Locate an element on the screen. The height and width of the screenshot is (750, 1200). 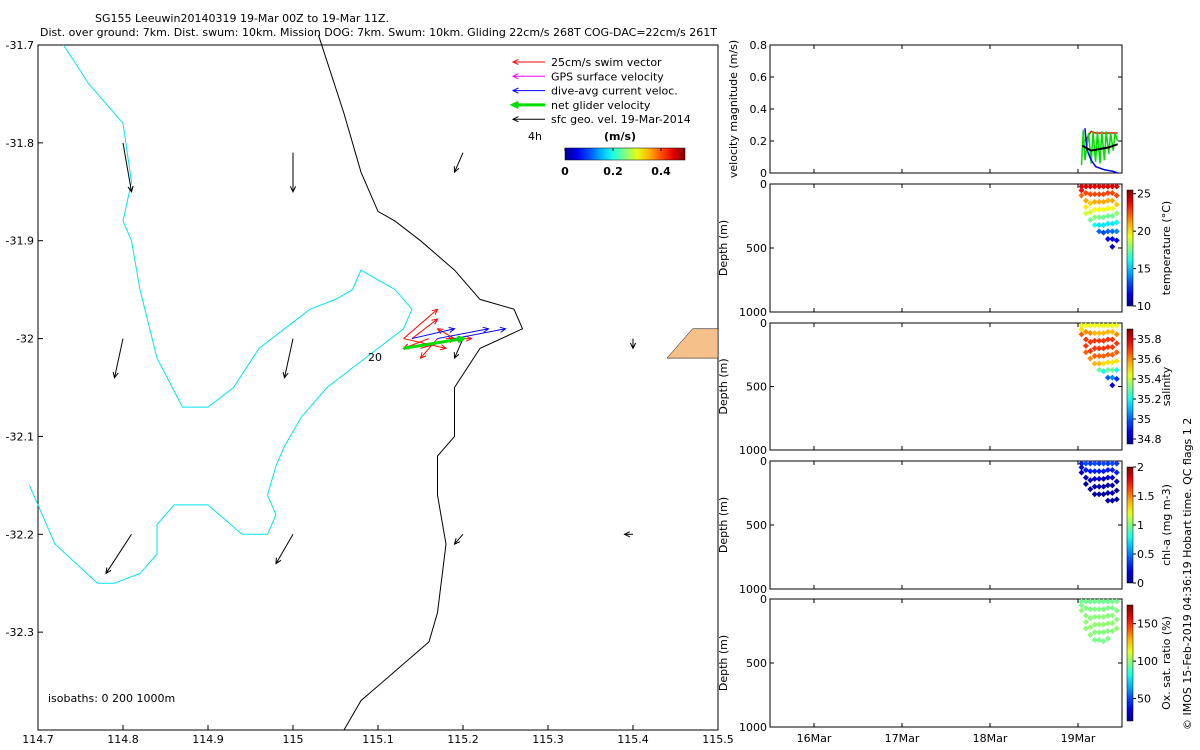
speed-colorbar-label: 0 is located at coordinates (565, 171).